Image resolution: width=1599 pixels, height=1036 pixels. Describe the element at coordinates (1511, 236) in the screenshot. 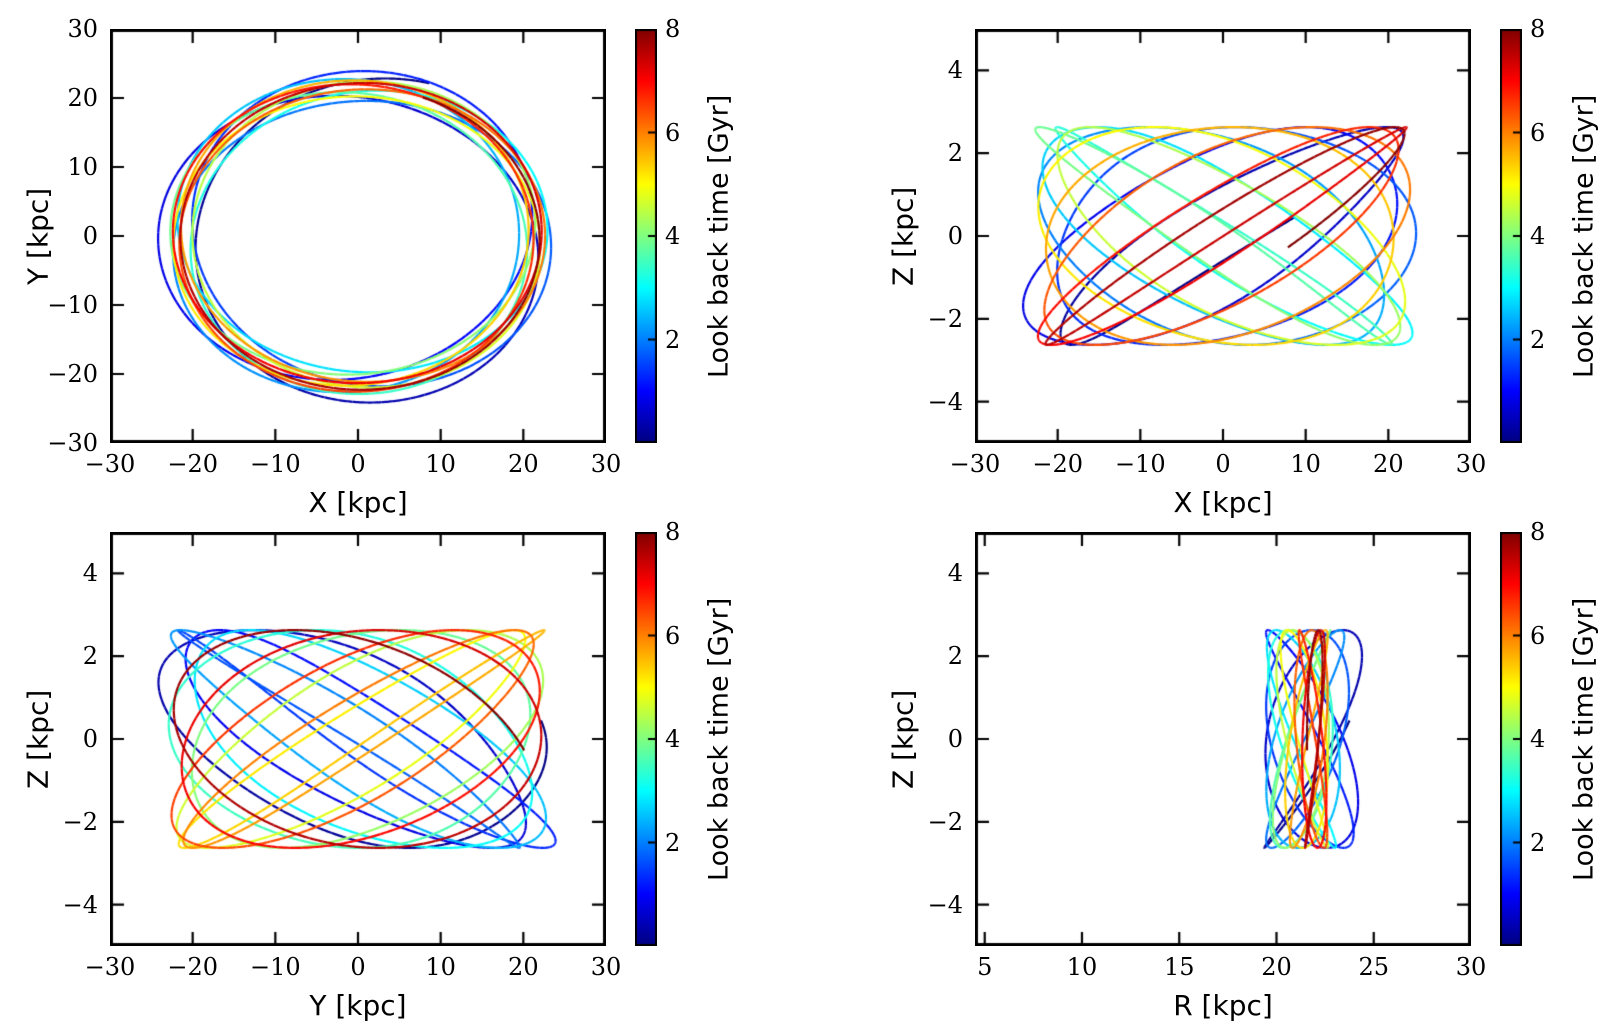

I see `colorbar-canvas-xz` at that location.